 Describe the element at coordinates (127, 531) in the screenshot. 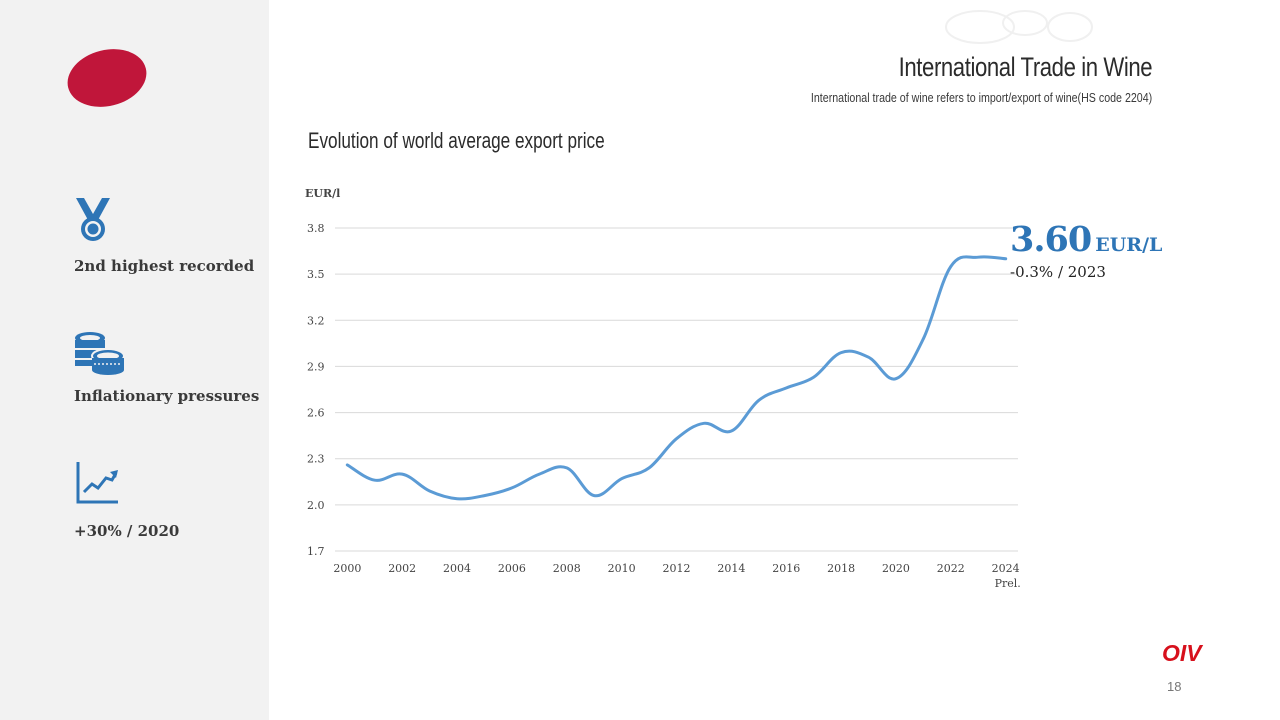

I see `sidebar-label-growth: +30% / 2020` at that location.